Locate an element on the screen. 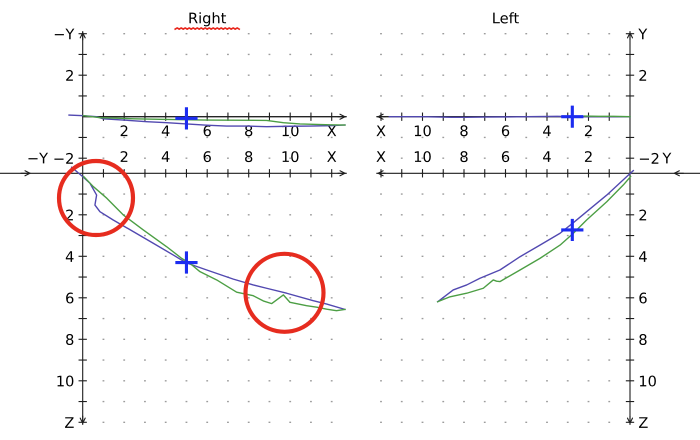  chart-title: Right is located at coordinates (207, 19).